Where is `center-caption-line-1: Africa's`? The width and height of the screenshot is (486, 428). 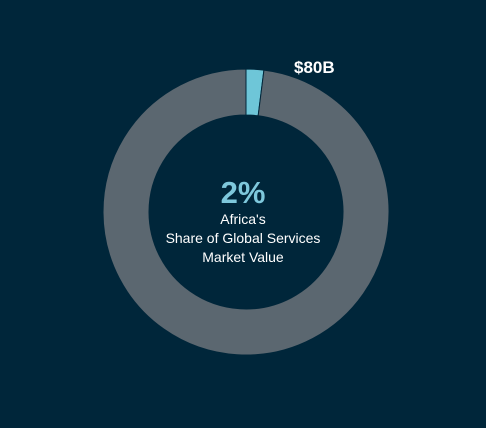
center-caption-line-1: Africa's is located at coordinates (243, 219).